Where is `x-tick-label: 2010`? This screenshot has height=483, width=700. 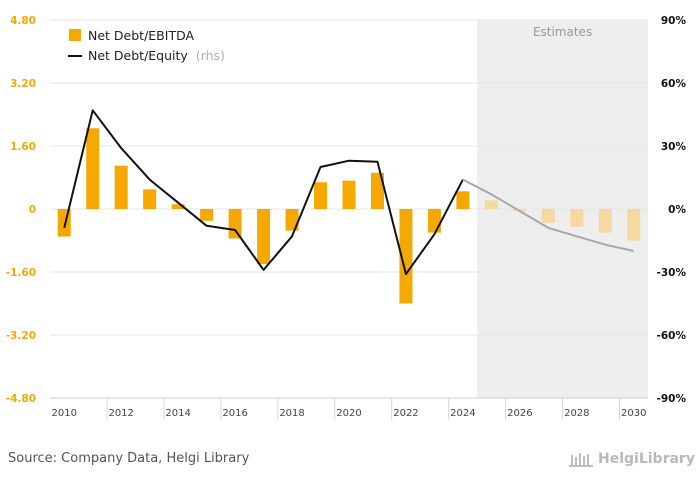 x-tick-label: 2010 is located at coordinates (64, 413).